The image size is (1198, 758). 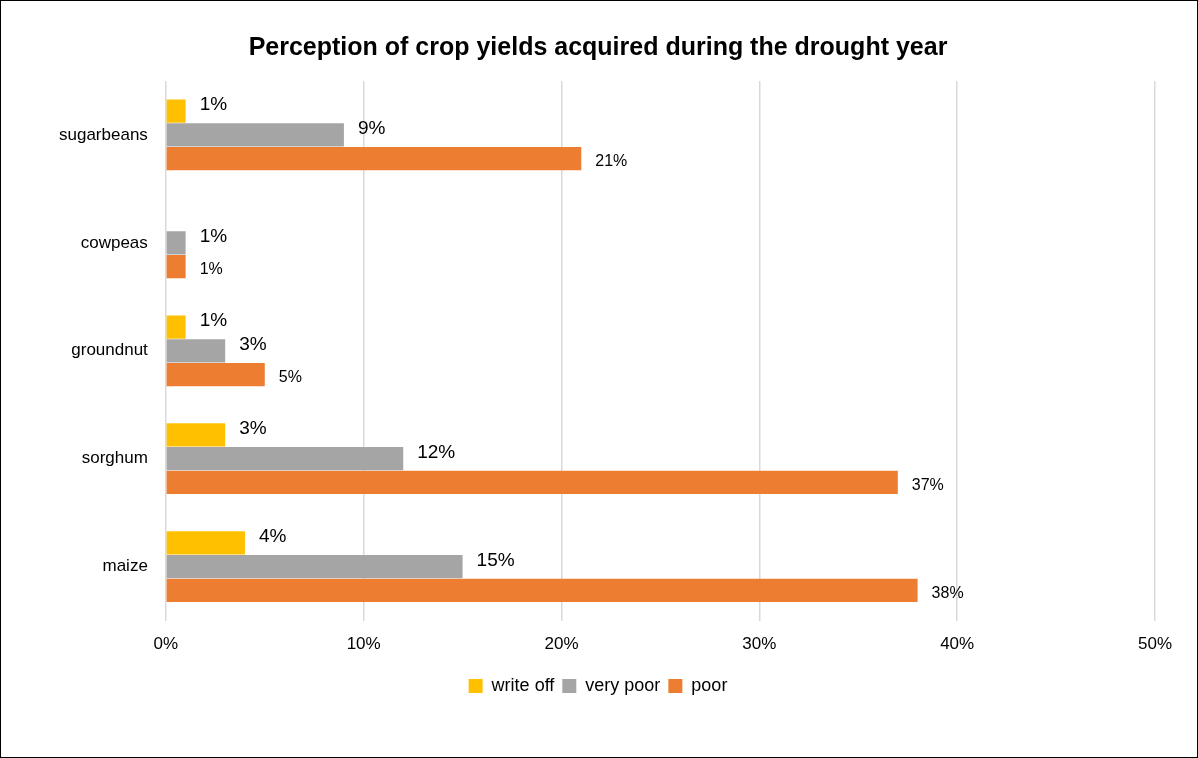 I want to click on y-tick-label: cowpeas, so click(x=114, y=242).